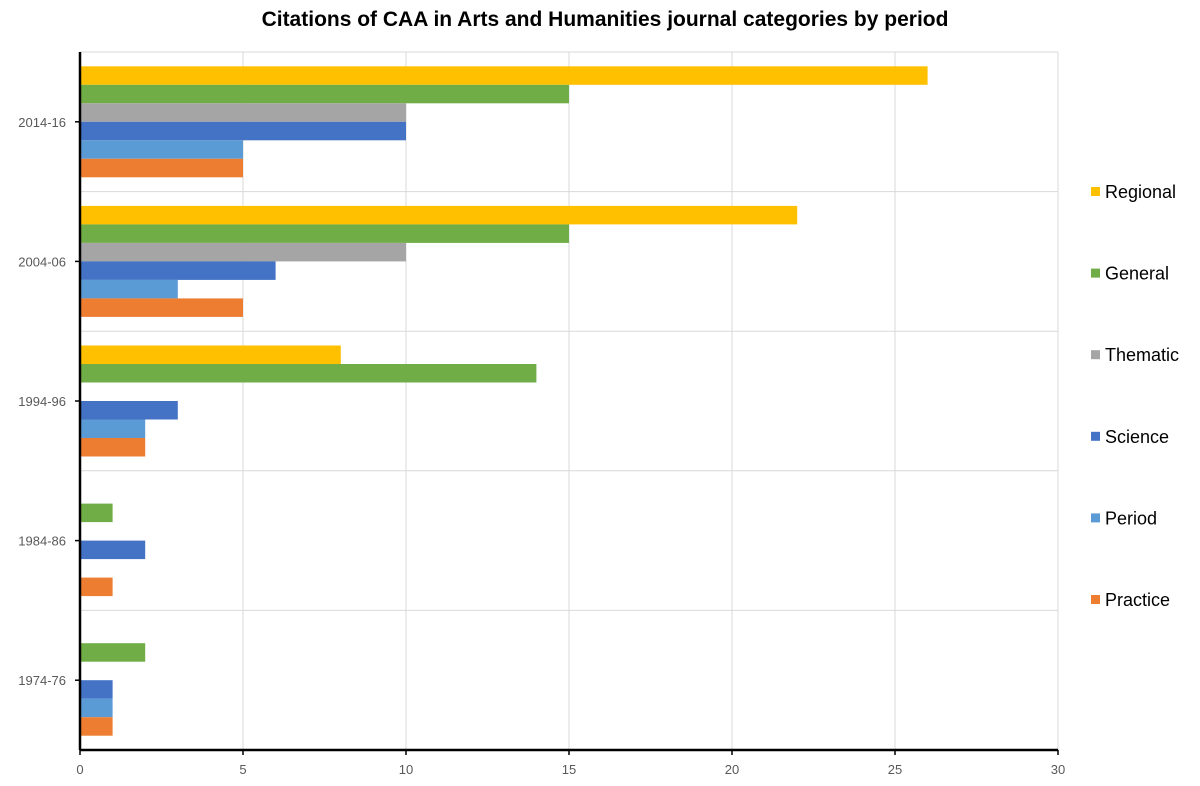  What do you see at coordinates (1137, 600) in the screenshot?
I see `legend-label-practice: Practice` at bounding box center [1137, 600].